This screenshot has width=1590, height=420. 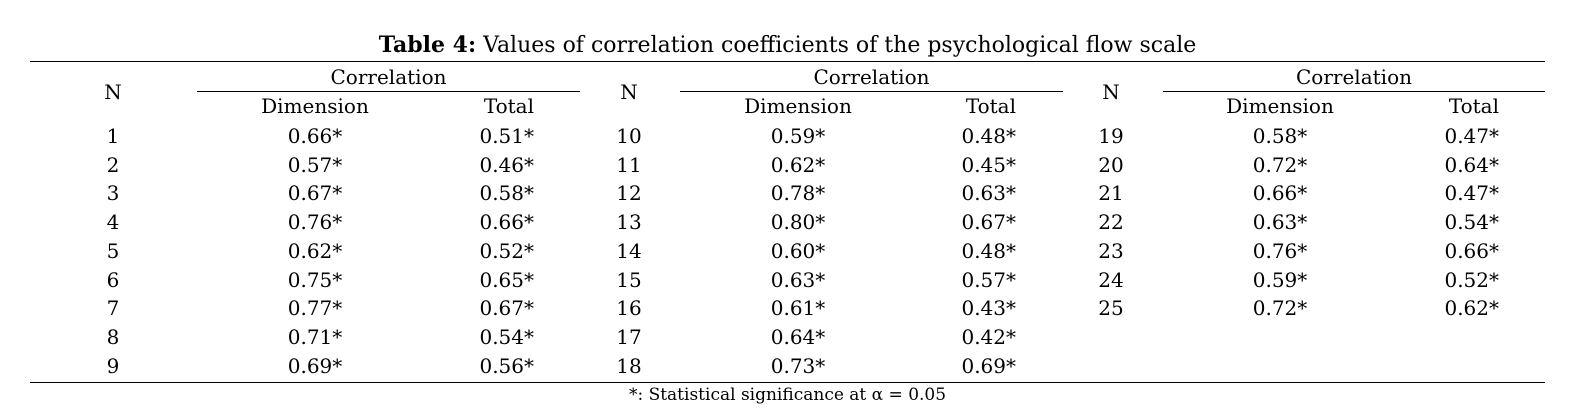 I want to click on row-total-cell: 0.57*, so click(x=988, y=279).